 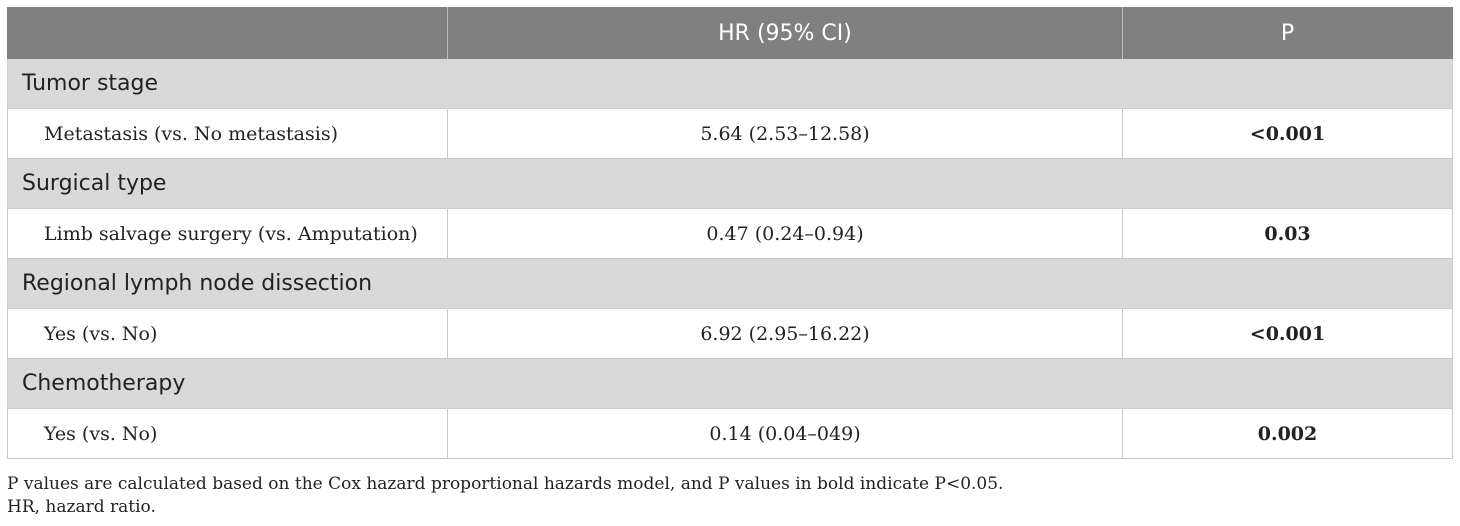 I want to click on header-p: P, so click(x=1287, y=33).